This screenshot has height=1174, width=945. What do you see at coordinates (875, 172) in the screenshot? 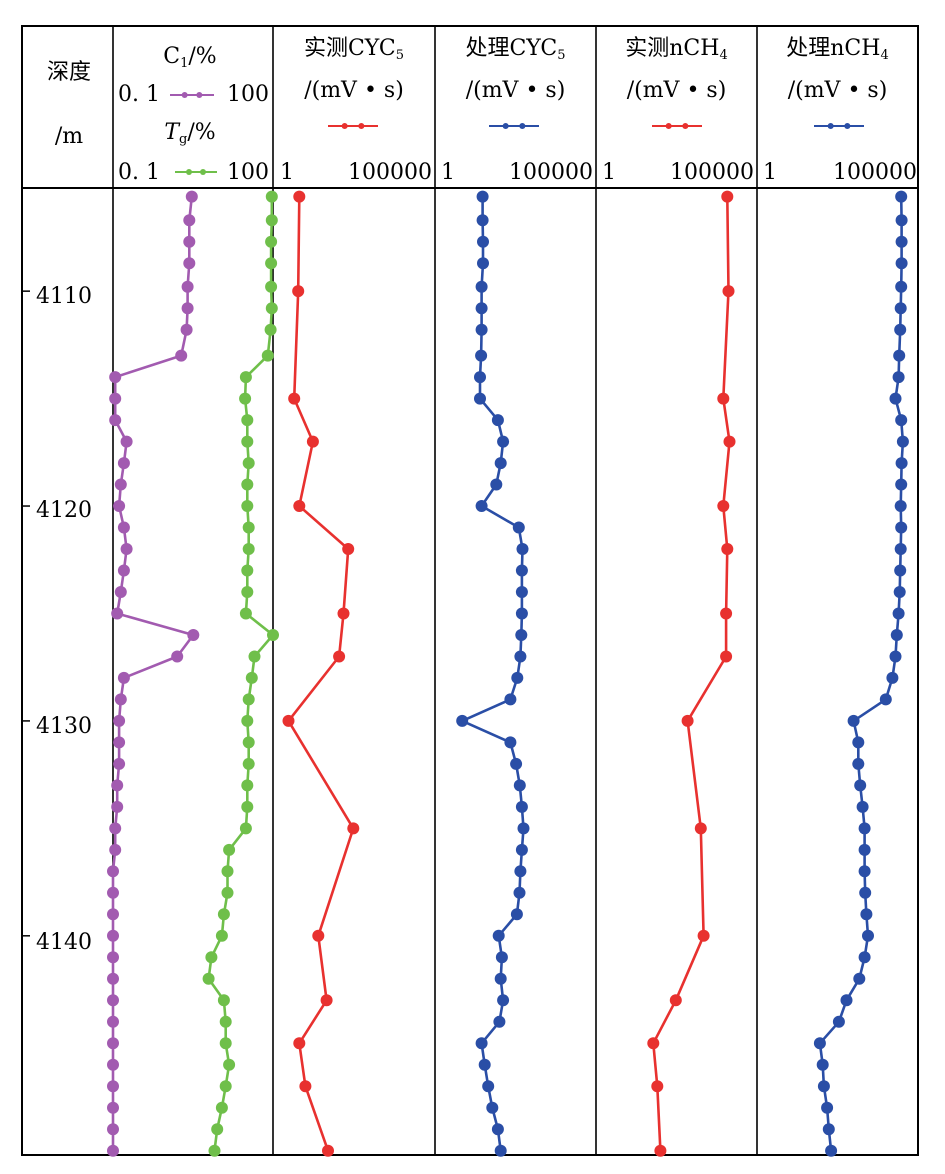
I see `track6-scale-max: 100000` at bounding box center [875, 172].